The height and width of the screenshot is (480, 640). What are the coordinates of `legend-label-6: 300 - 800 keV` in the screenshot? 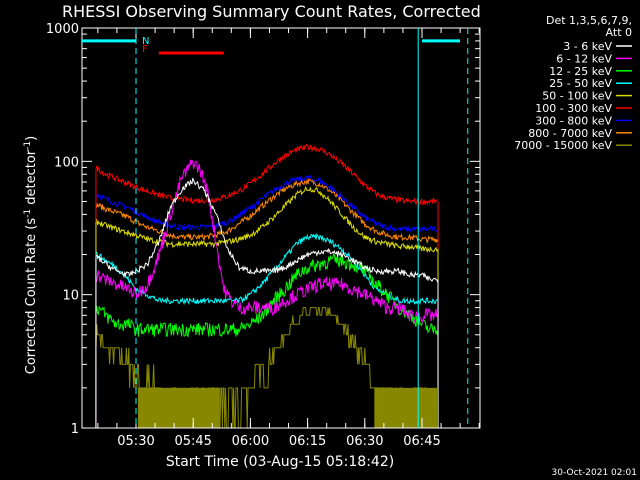 It's located at (573, 120).